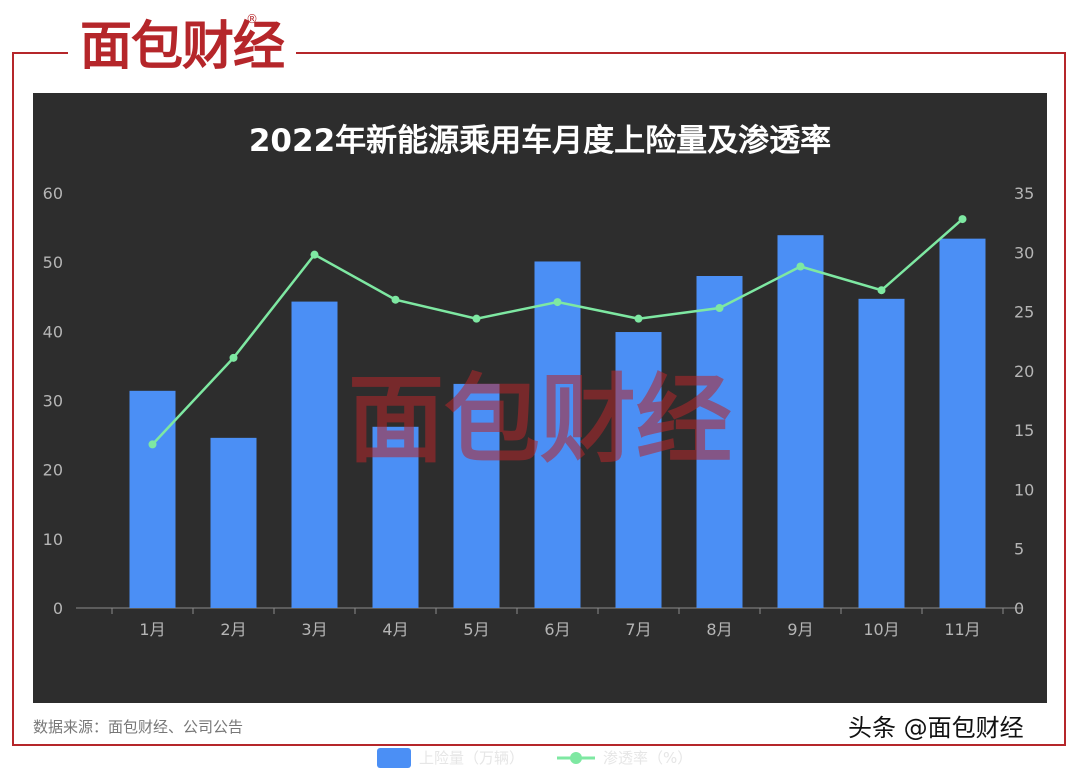 This screenshot has width=1080, height=768. What do you see at coordinates (1024, 430) in the screenshot?
I see `y-right-tick-label: 15` at bounding box center [1024, 430].